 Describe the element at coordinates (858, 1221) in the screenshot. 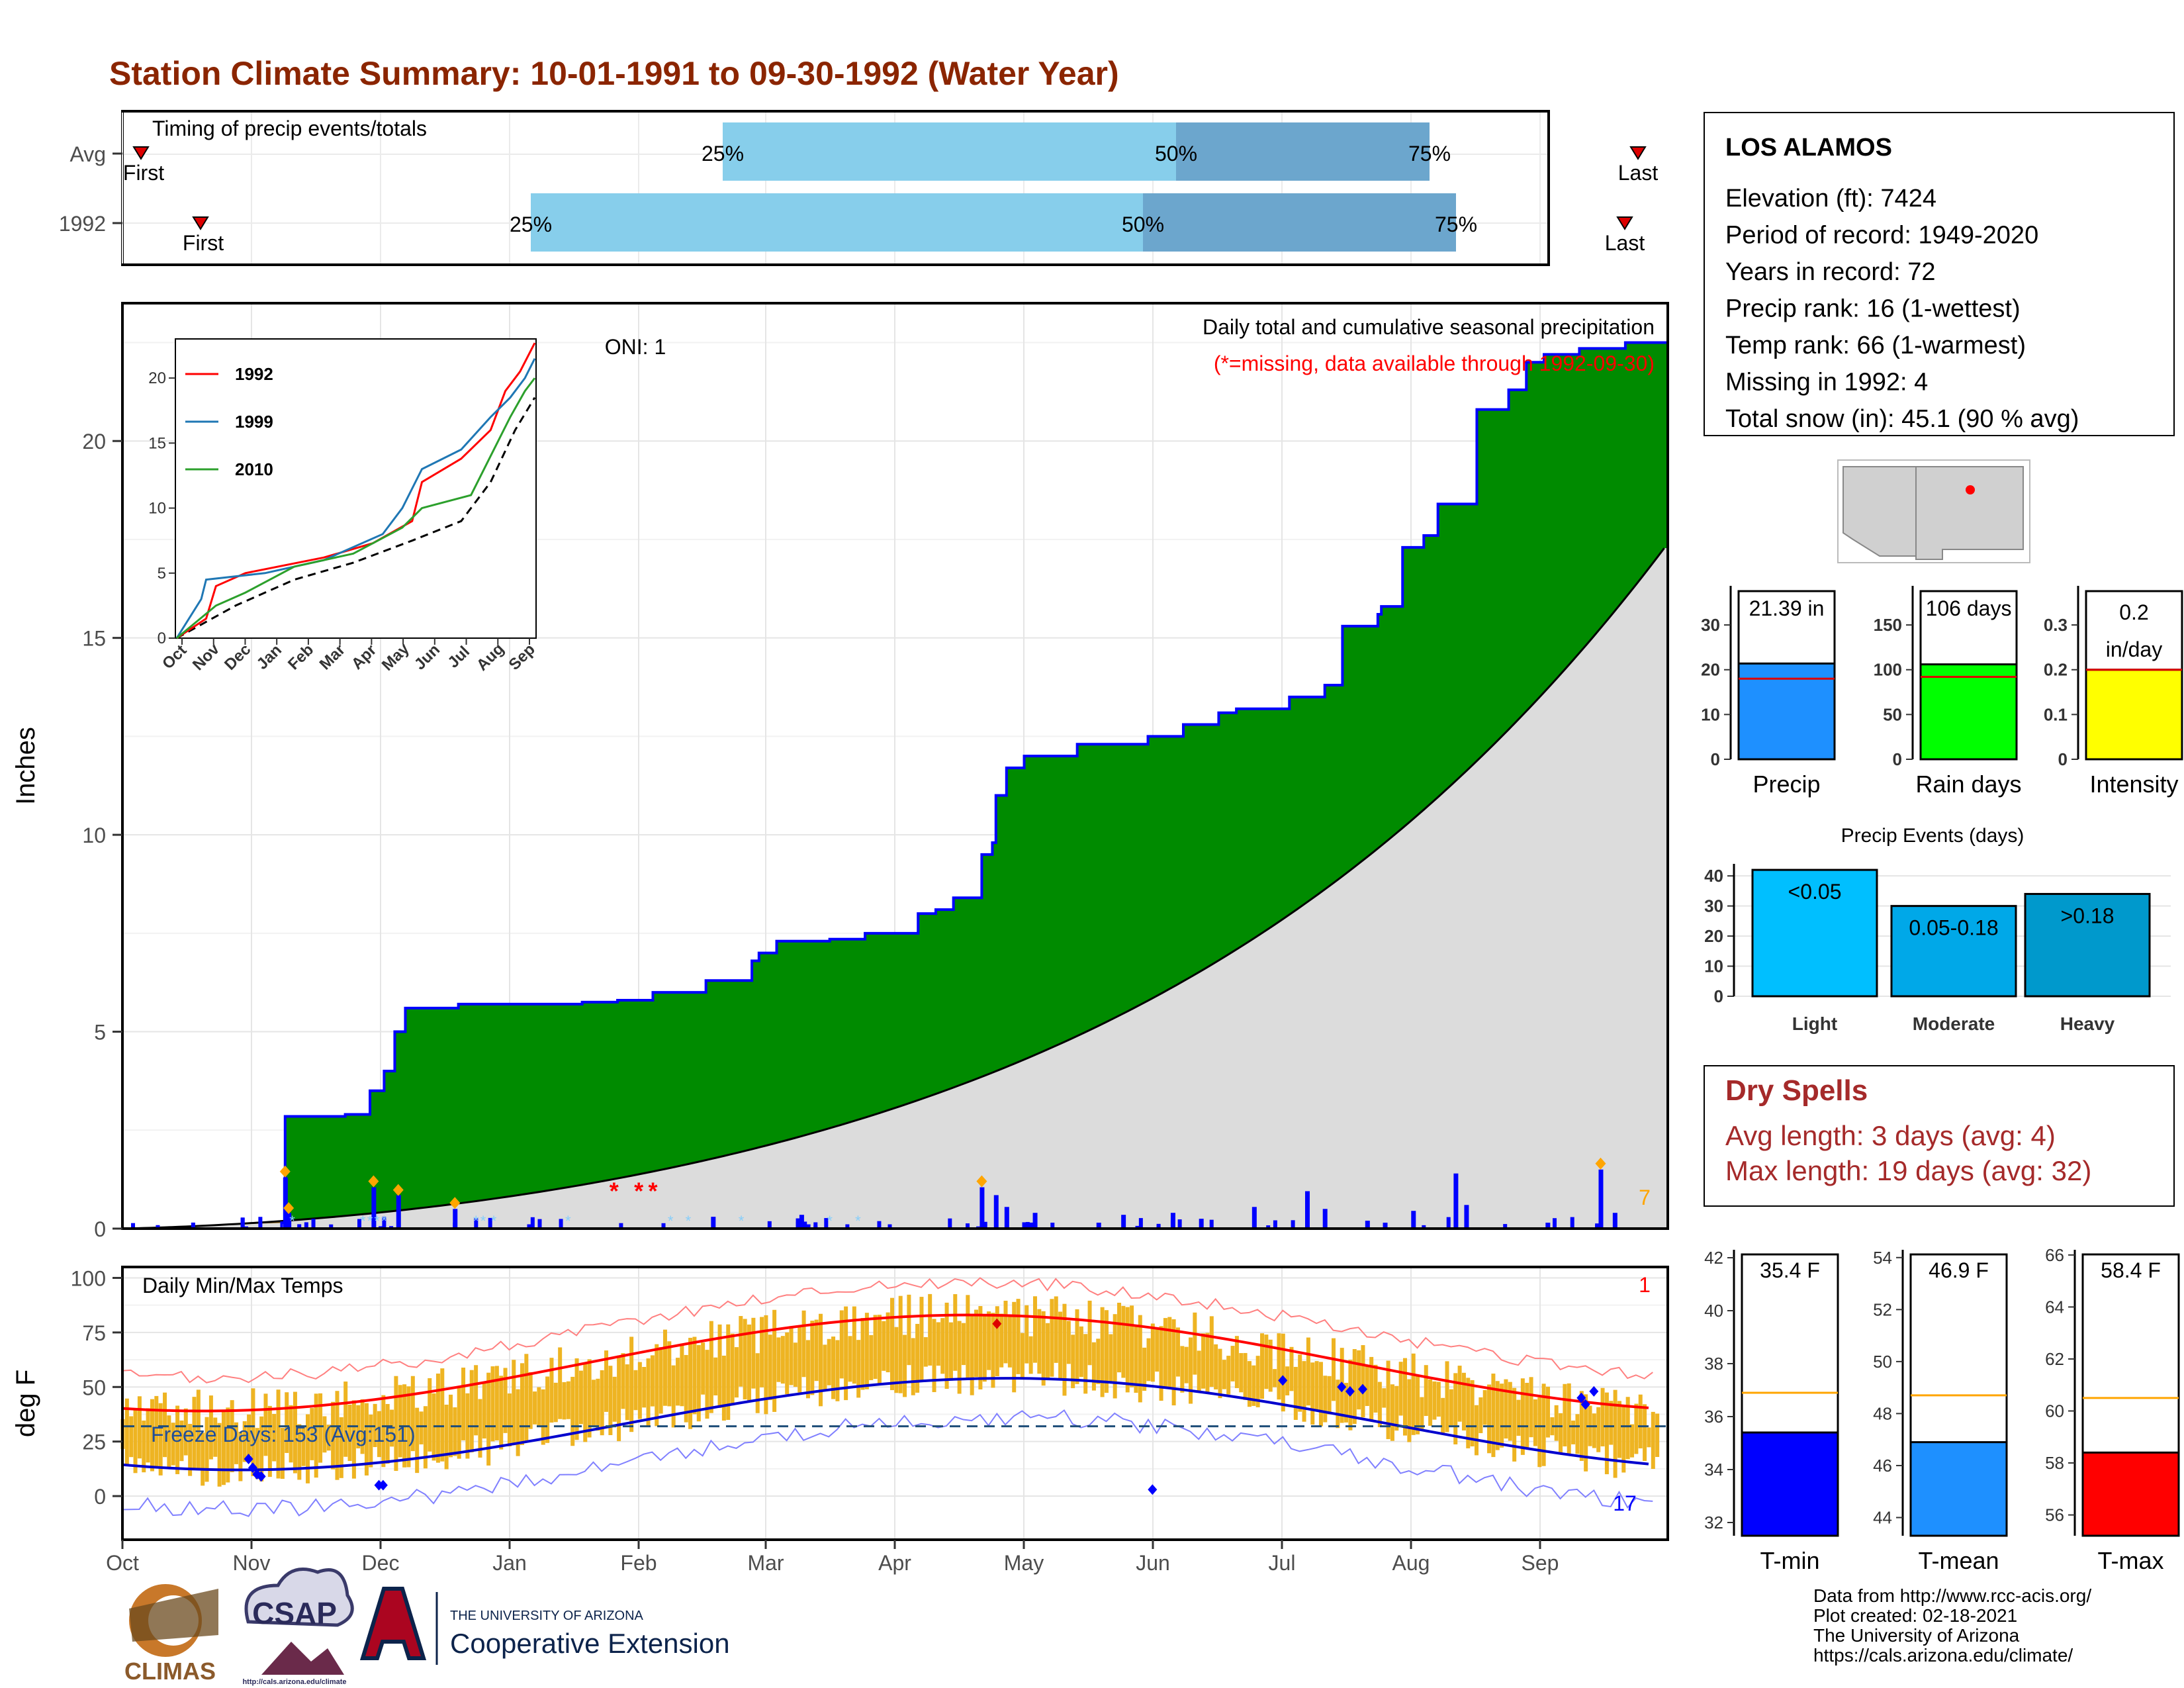

I see `snow-day-icon: *` at that location.